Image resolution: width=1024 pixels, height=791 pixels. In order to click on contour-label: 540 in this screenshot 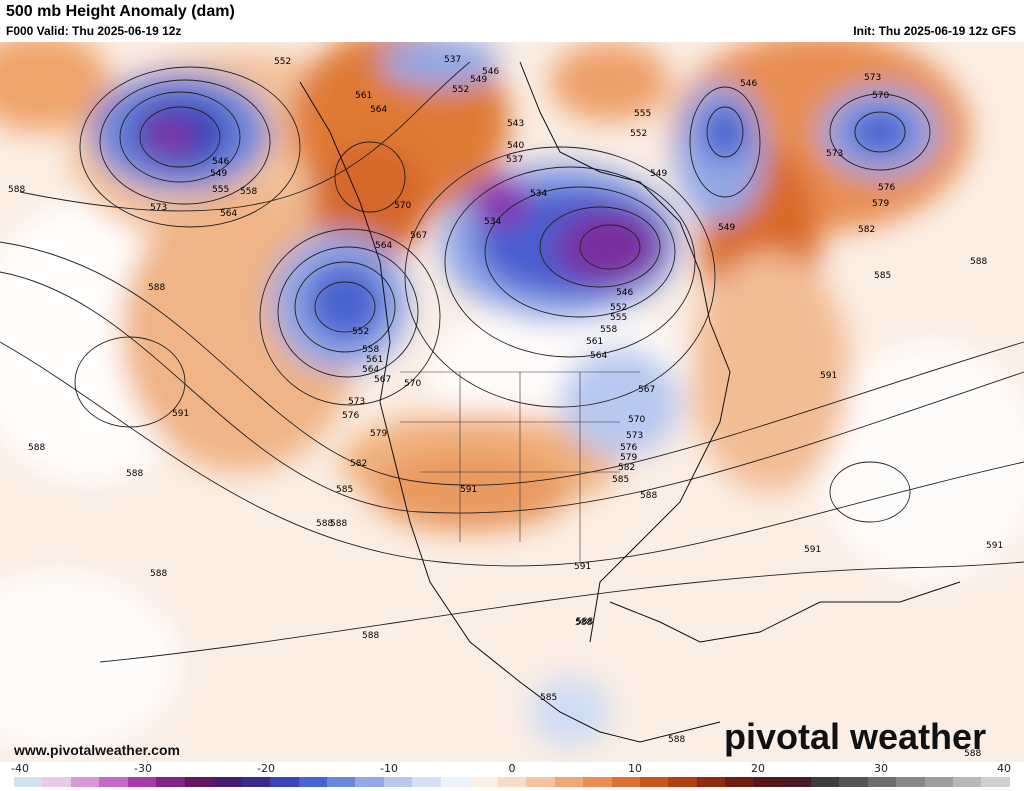, I will do `click(515, 146)`.